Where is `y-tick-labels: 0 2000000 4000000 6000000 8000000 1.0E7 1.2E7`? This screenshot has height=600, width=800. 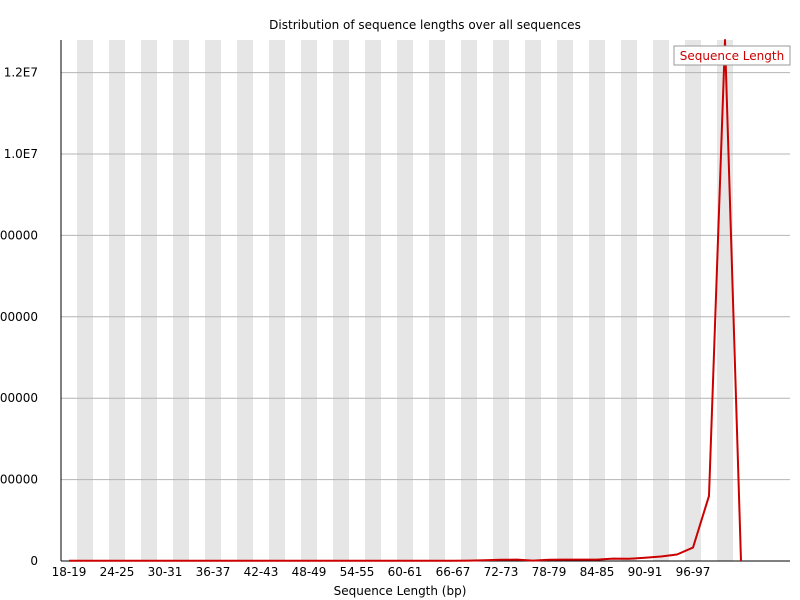 y-tick-labels: 0 2000000 4000000 6000000 8000000 1.0E7 1.2E7 is located at coordinates (19, 317).